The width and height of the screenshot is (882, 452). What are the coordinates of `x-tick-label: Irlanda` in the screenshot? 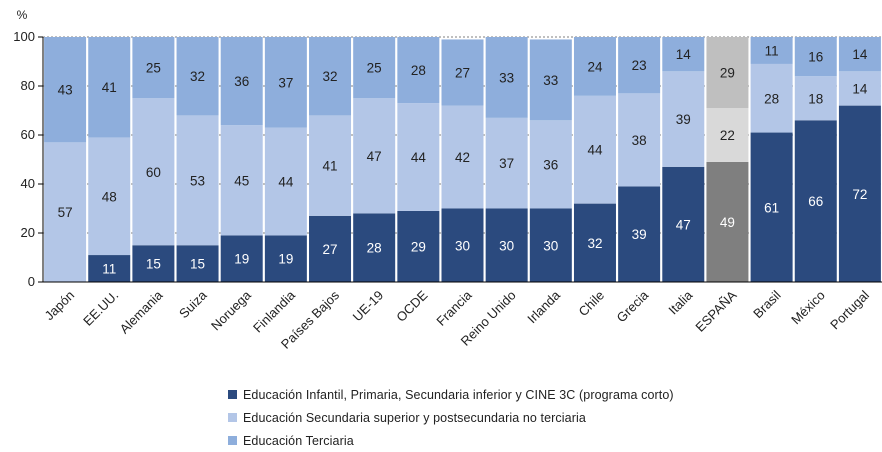 It's located at (543, 306).